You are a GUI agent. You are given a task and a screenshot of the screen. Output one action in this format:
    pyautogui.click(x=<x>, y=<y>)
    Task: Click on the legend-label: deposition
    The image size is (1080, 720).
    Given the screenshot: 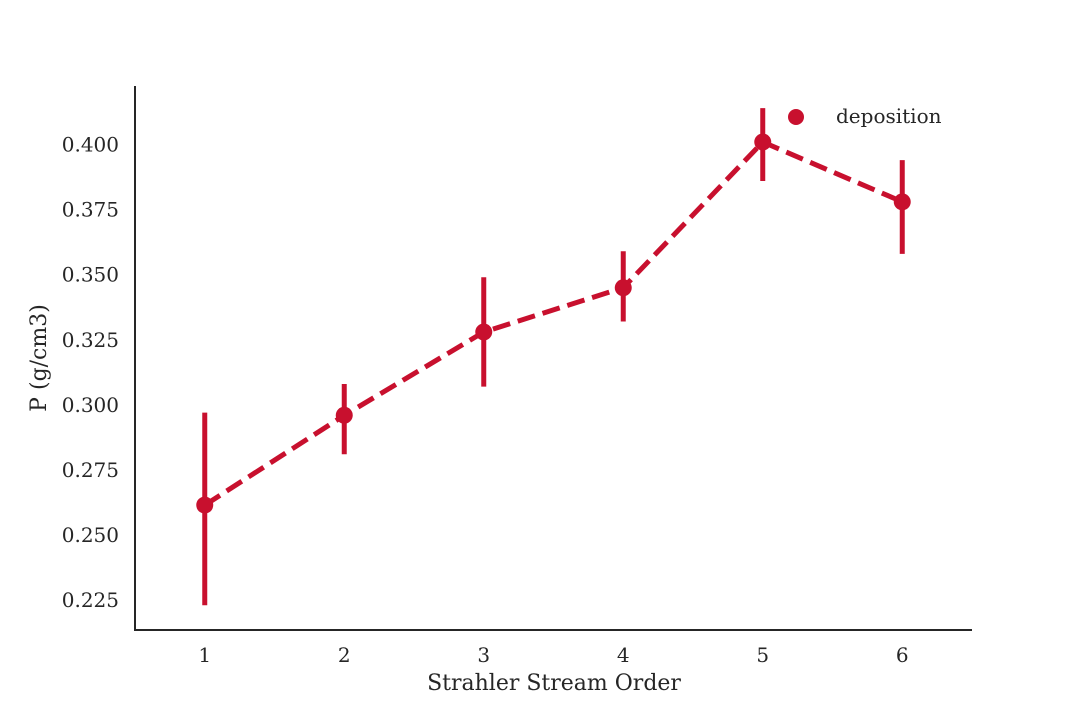 What is the action you would take?
    pyautogui.click(x=889, y=116)
    